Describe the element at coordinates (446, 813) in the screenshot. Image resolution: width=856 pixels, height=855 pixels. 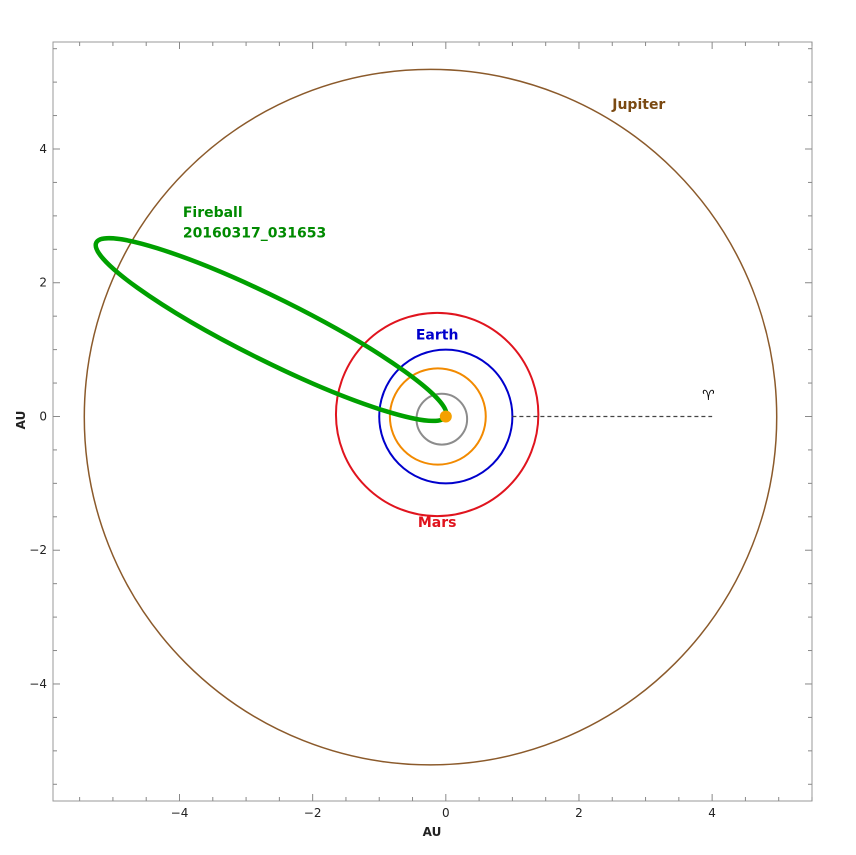
I see `x-tick-label: 0` at that location.